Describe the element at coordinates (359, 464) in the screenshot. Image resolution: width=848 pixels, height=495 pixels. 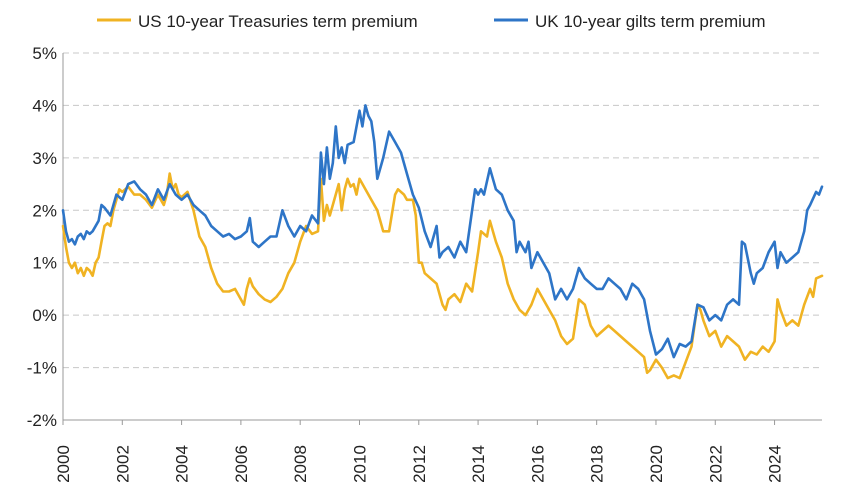
I see `x-tick-label: 2010` at that location.